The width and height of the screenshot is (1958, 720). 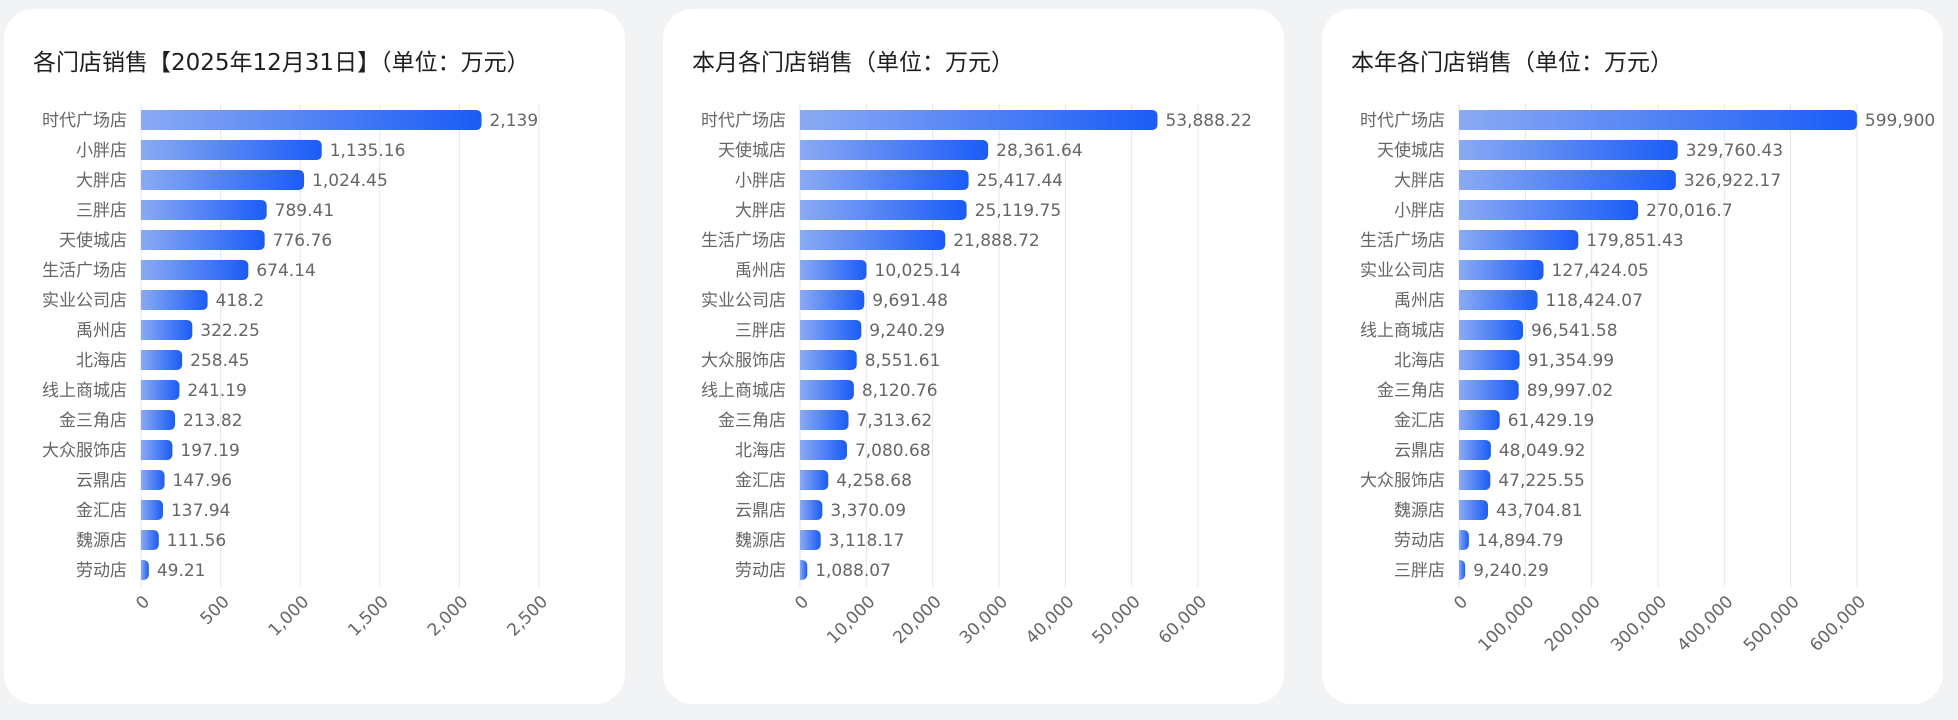 I want to click on x-tick-label: 50,000, so click(x=1117, y=620).